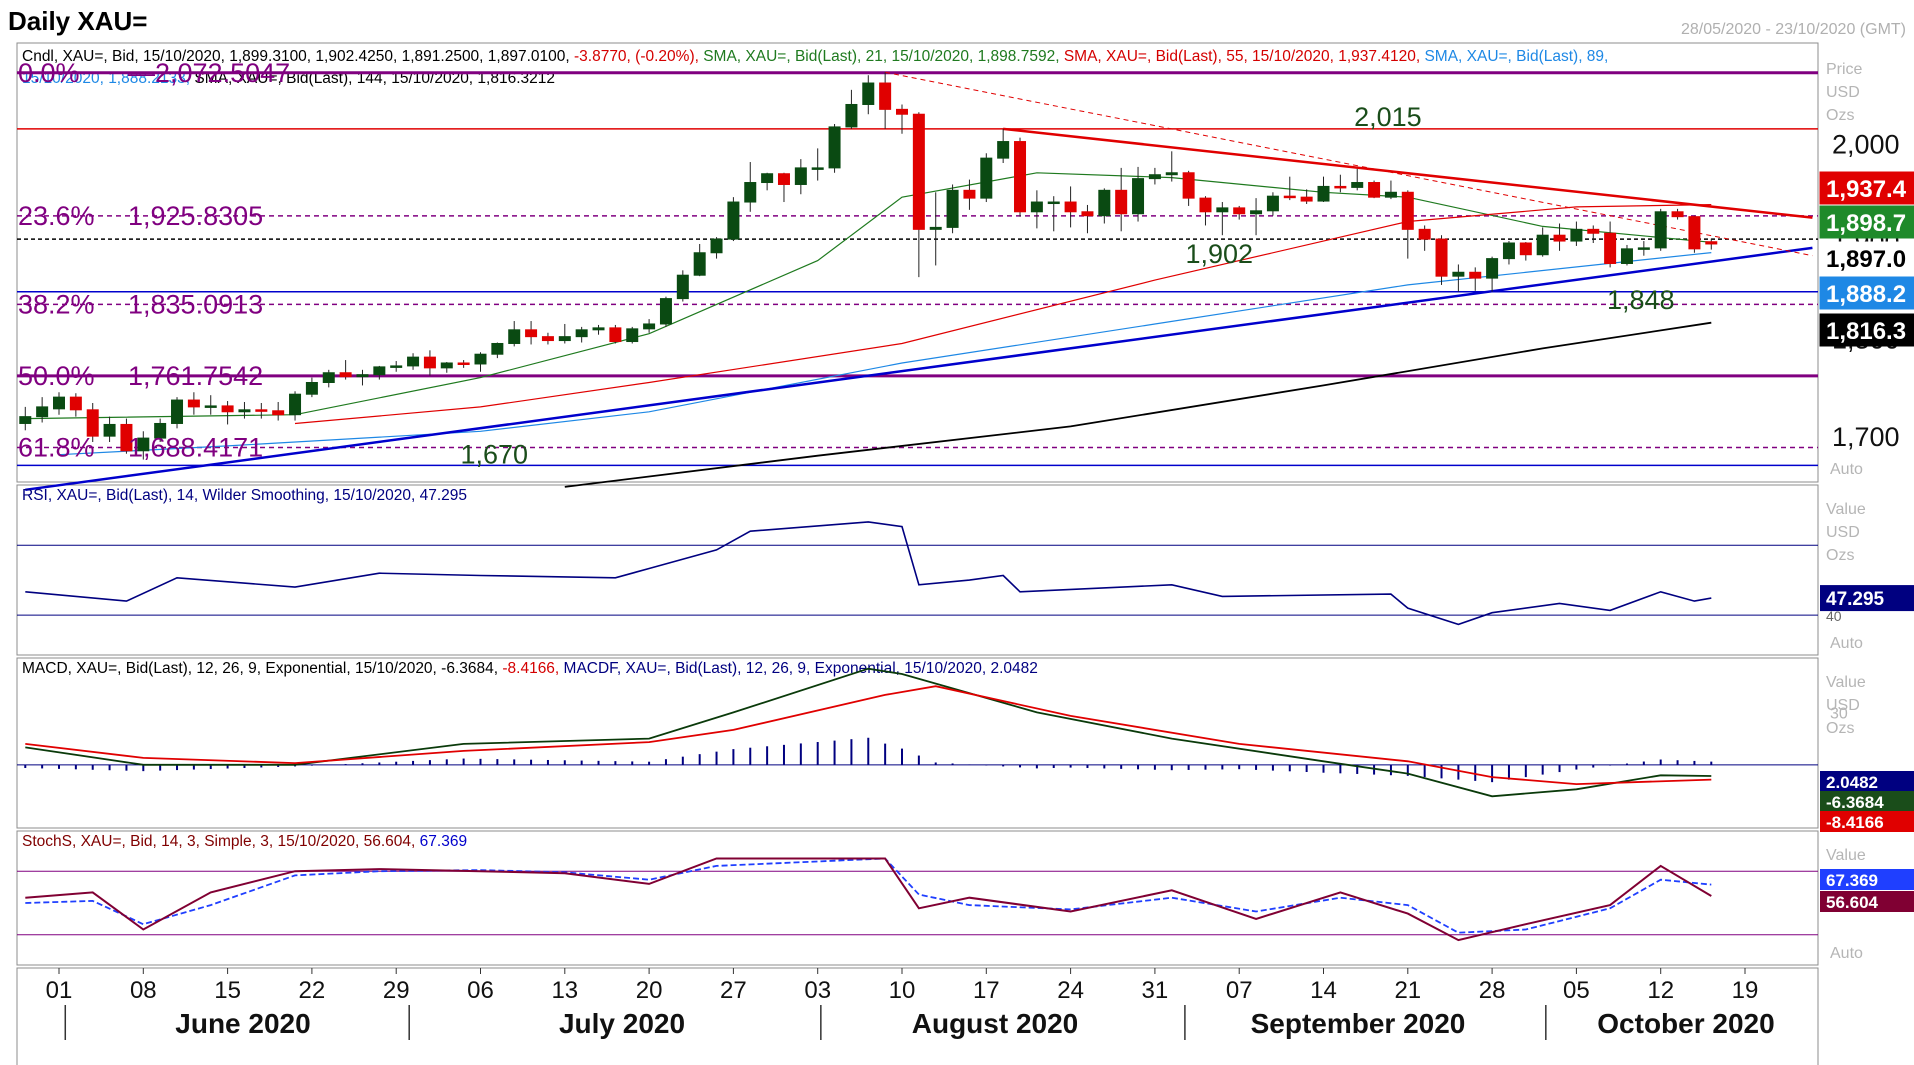 Image resolution: width=1914 pixels, height=1065 pixels. I want to click on price-tag-text: 1,816.3, so click(1866, 331).